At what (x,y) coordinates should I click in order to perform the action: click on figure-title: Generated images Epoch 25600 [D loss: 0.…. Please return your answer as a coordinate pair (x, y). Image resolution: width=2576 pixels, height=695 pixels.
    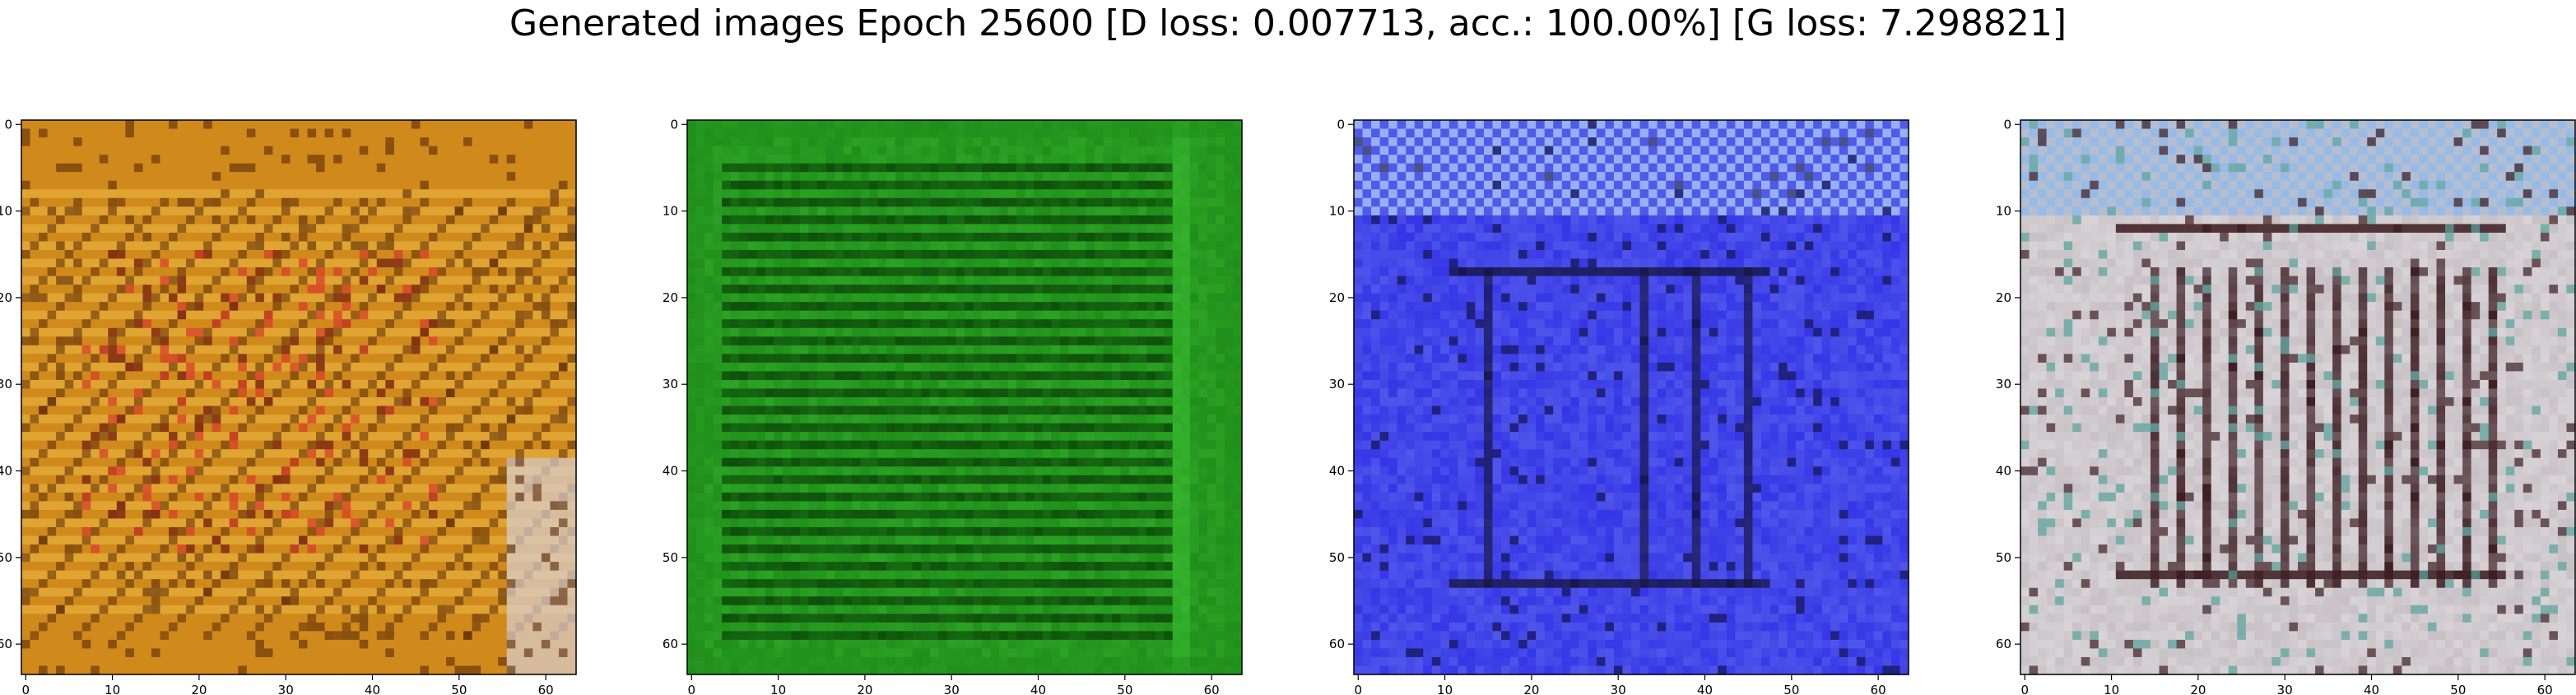
    Looking at the image, I should click on (1288, 23).